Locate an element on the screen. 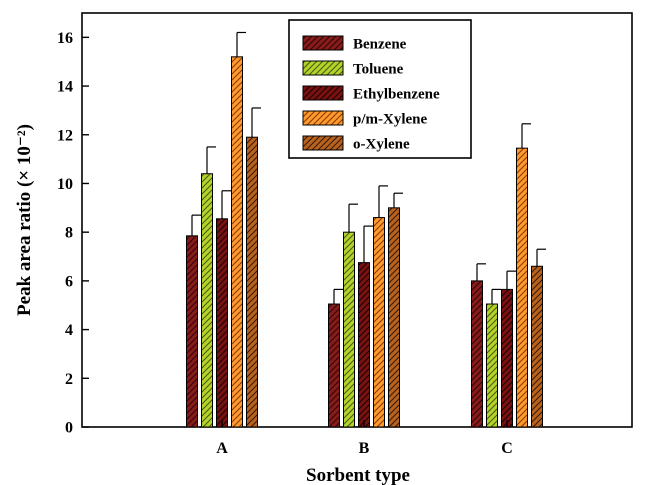  legend-item-p-m-xylene: p/m-Xylene is located at coordinates (365, 119).